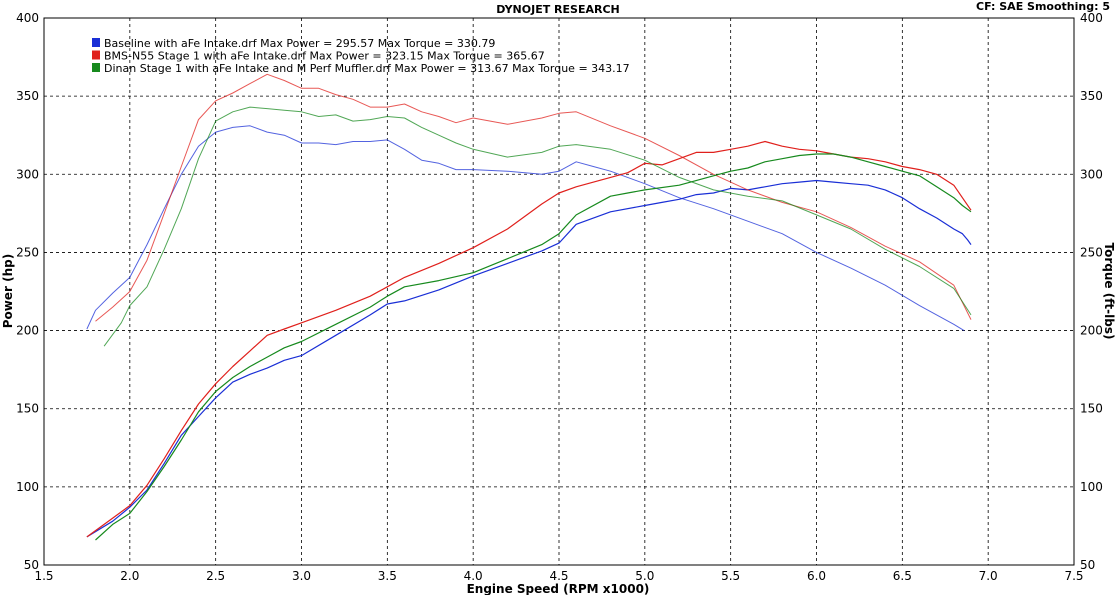 The image size is (1117, 595). What do you see at coordinates (27, 18) in the screenshot?
I see `y-tick-label-left: 400` at bounding box center [27, 18].